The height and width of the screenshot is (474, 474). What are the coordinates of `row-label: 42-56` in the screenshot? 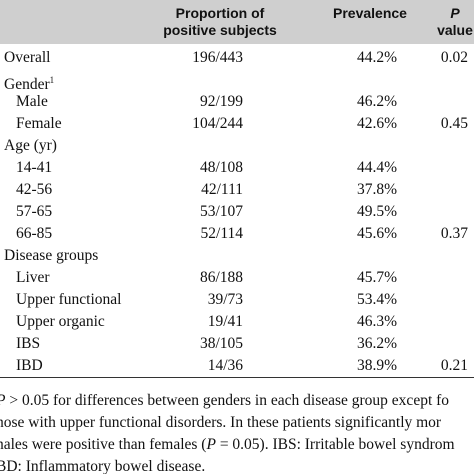 It's located at (34, 189).